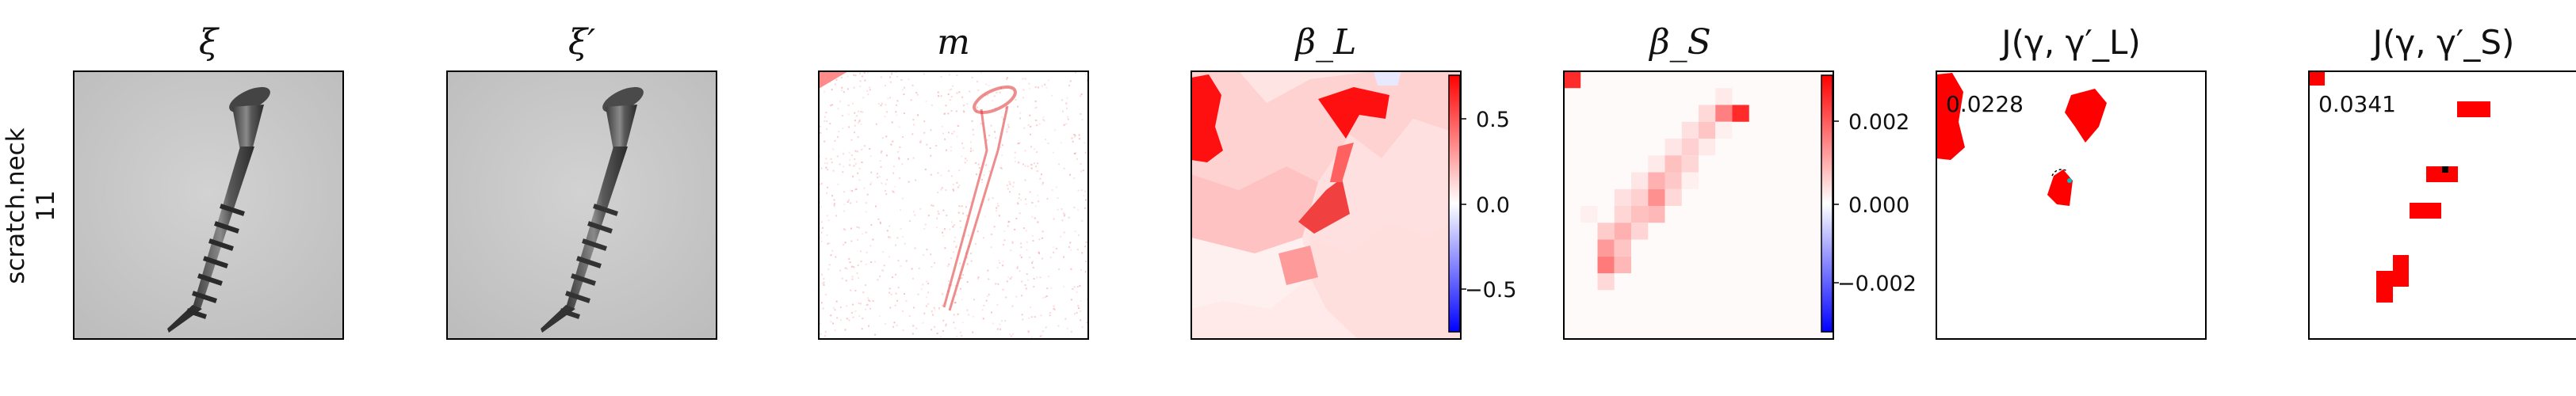 This screenshot has width=2576, height=396. I want to click on difference-mask, so click(954, 205).